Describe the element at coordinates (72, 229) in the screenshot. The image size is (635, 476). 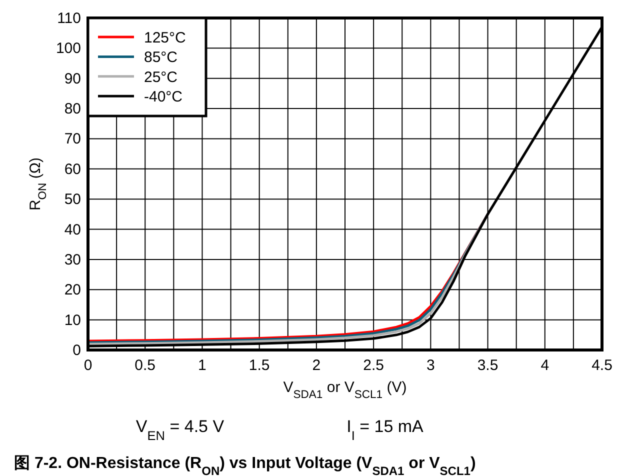
I see `y-tick-label: 40` at that location.